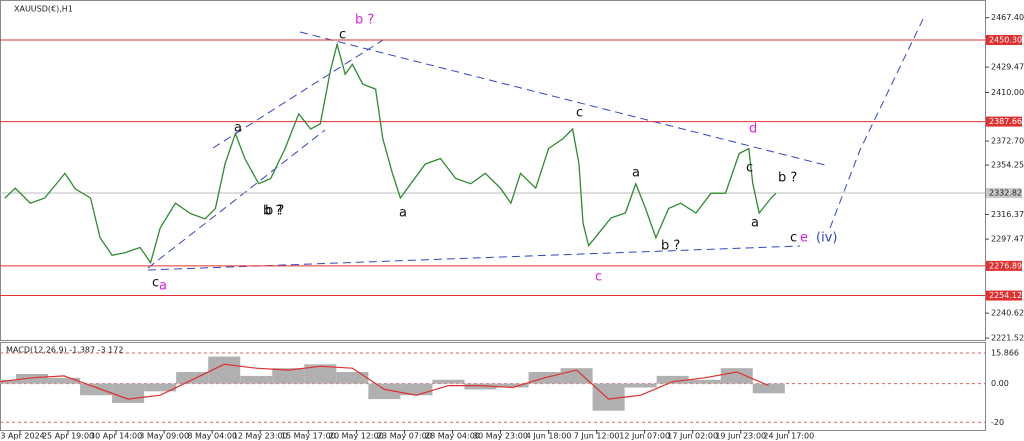  What do you see at coordinates (826, 238) in the screenshot?
I see `wave-label: (iv)` at bounding box center [826, 238].